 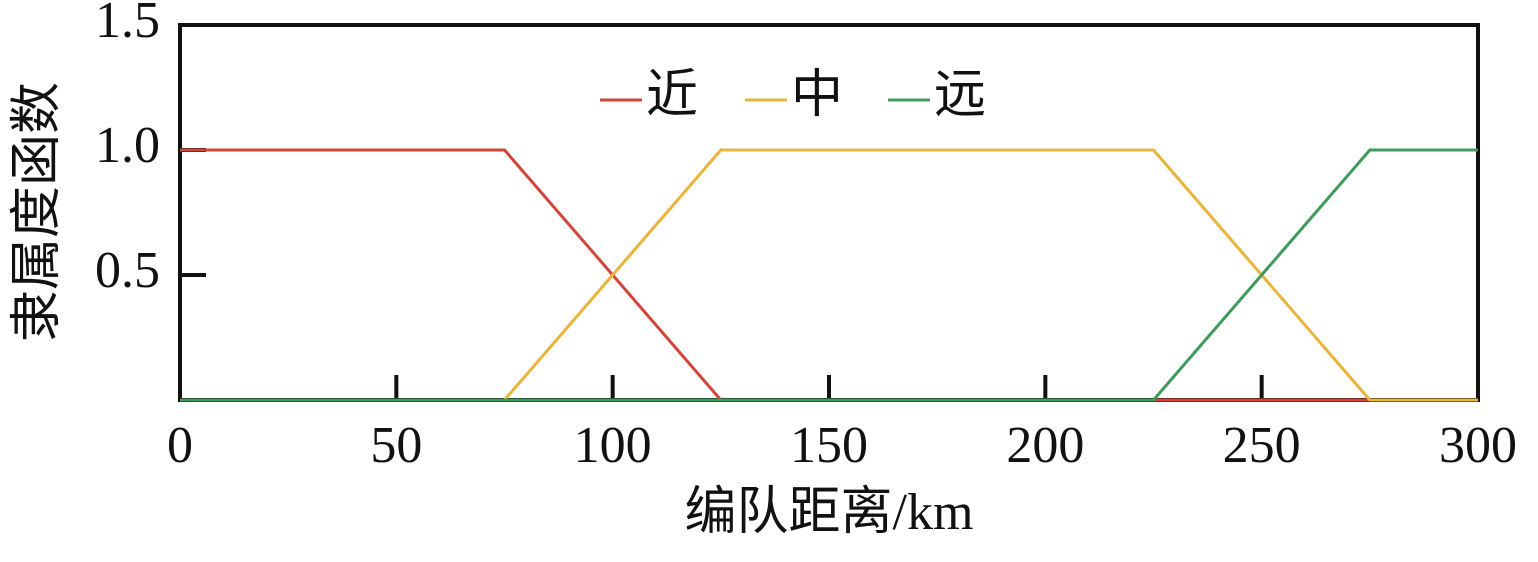 What do you see at coordinates (127, 270) in the screenshot?
I see `y-tick-label: 0.5` at bounding box center [127, 270].